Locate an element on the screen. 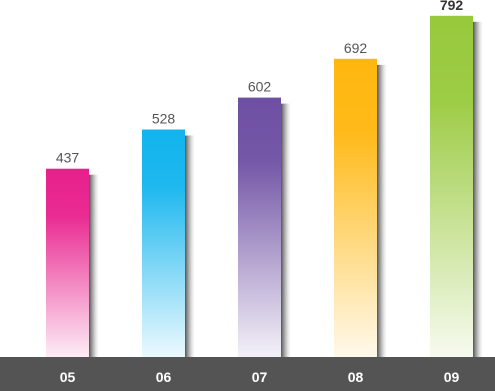 This screenshot has width=495, height=391. baseline-band is located at coordinates (247, 374).